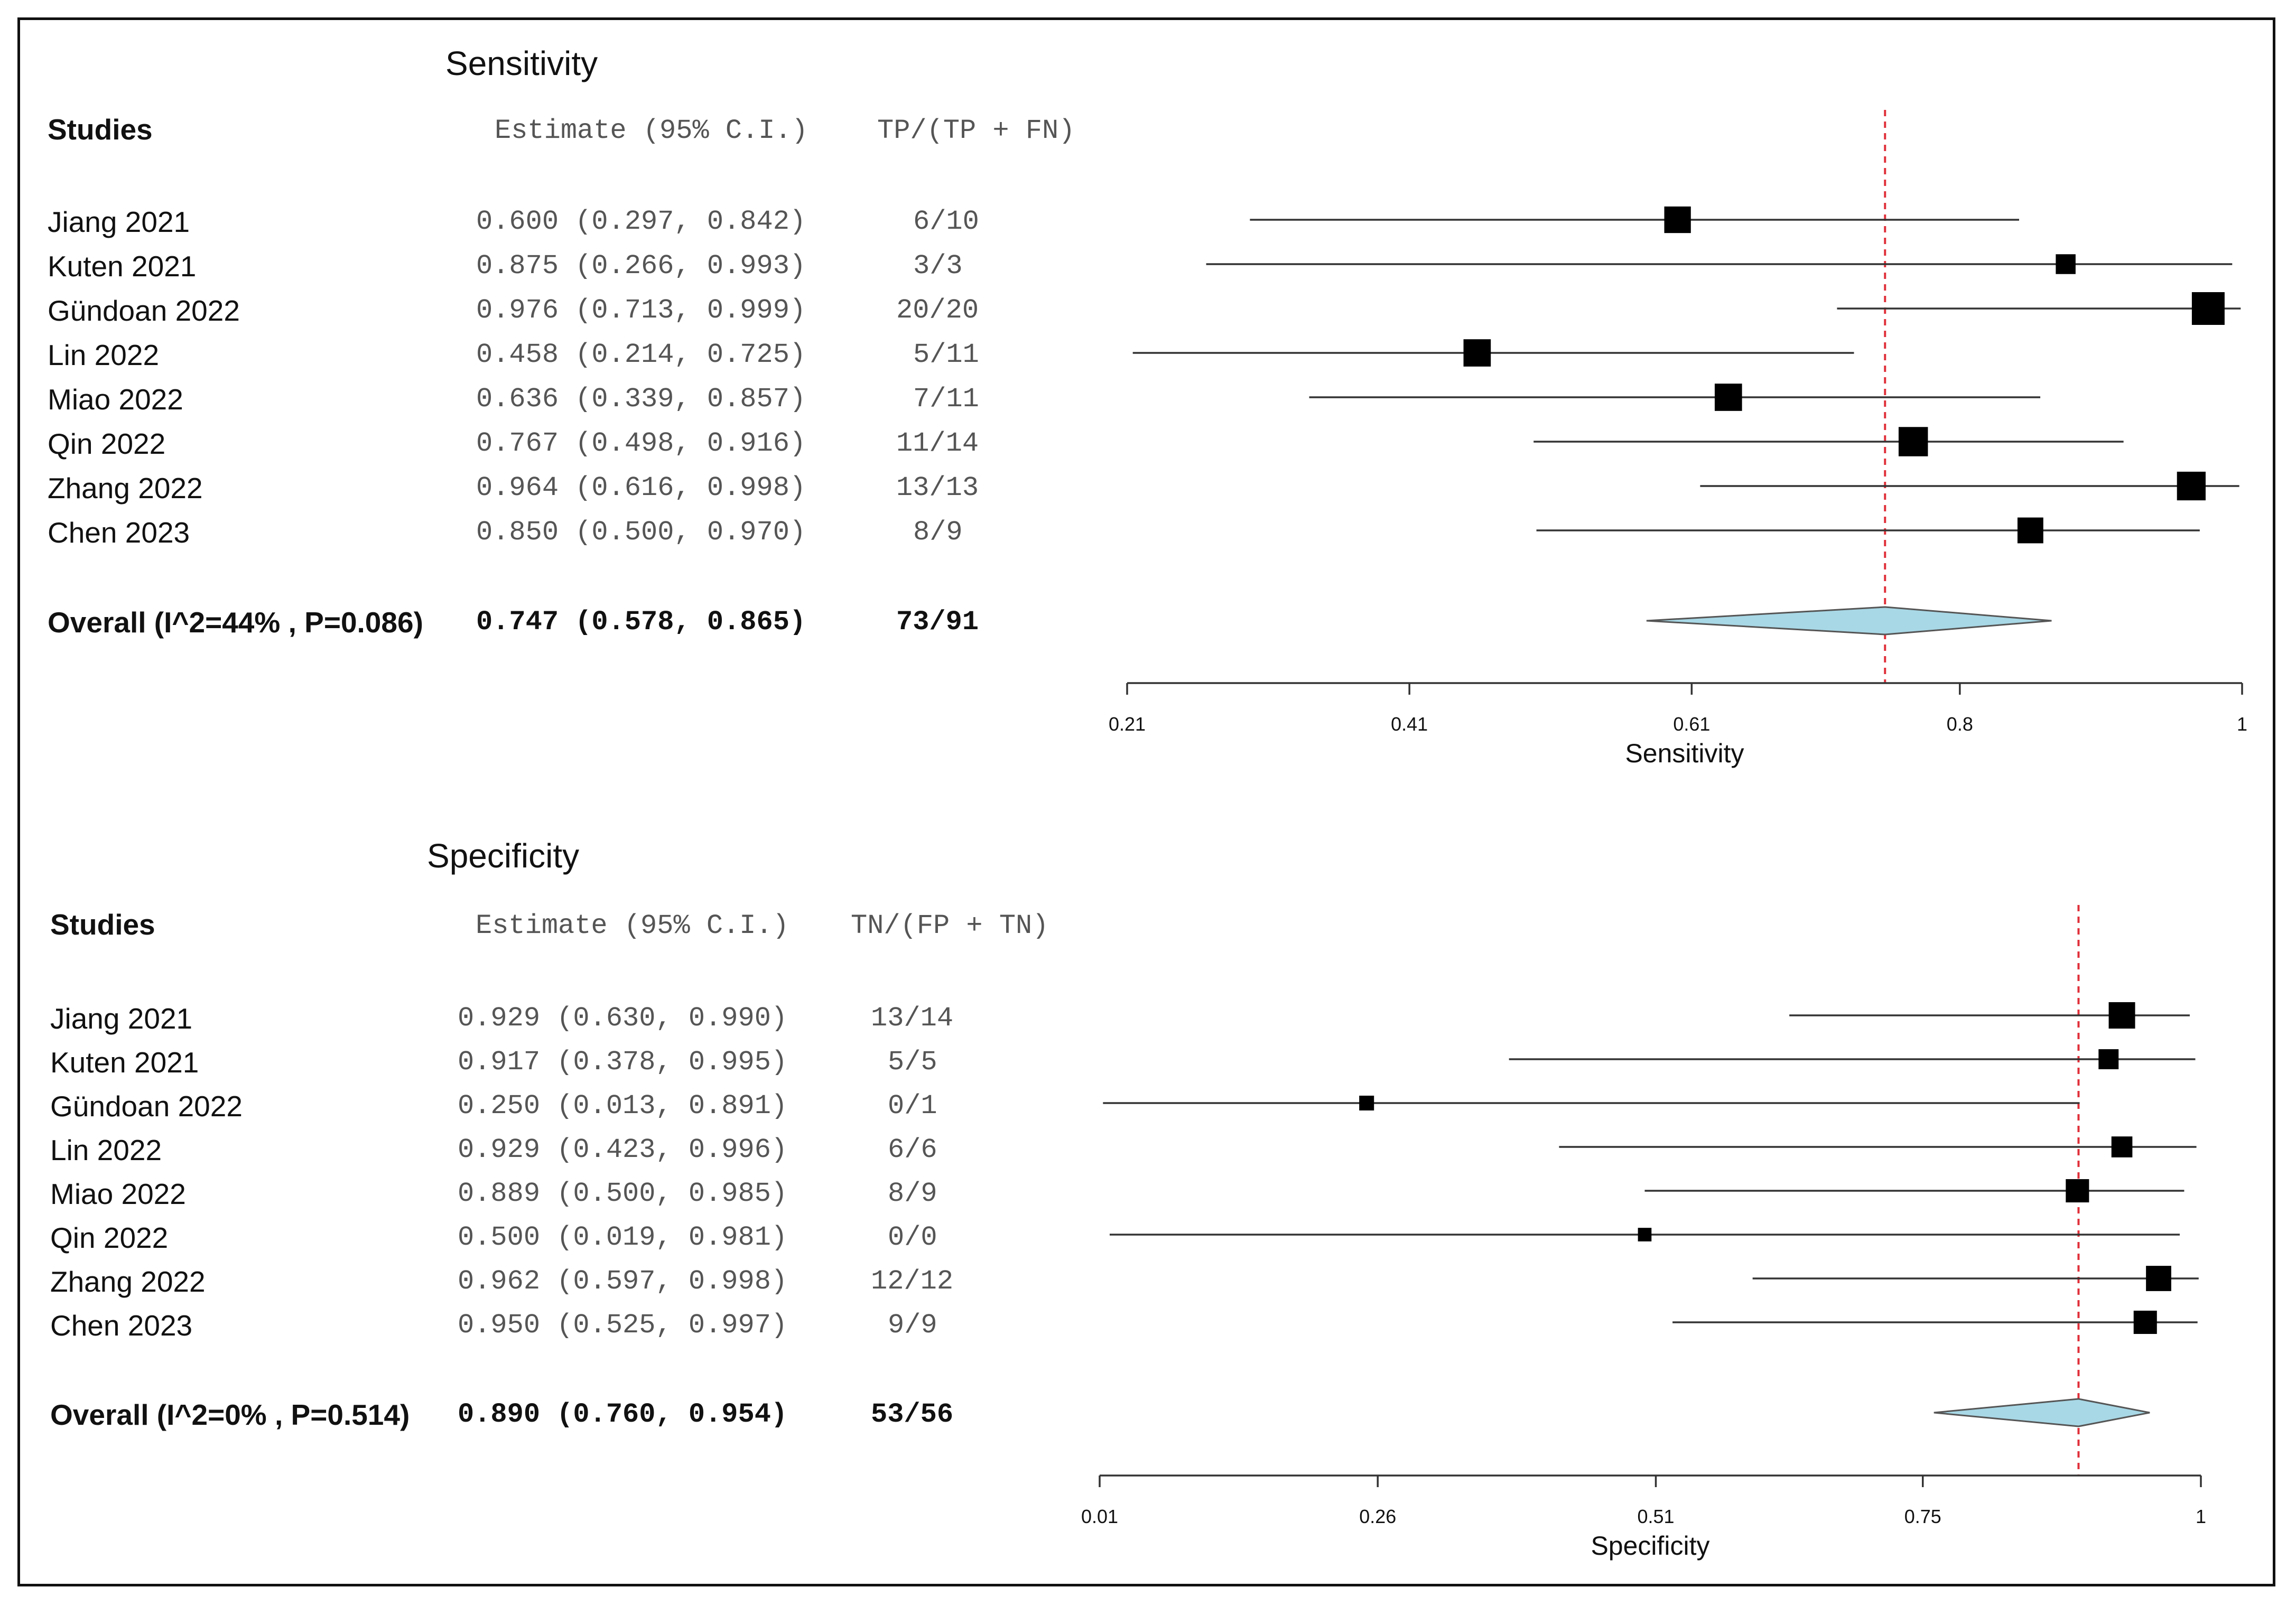  Describe the element at coordinates (913, 1325) in the screenshot. I see `study-count: 9/9` at that location.